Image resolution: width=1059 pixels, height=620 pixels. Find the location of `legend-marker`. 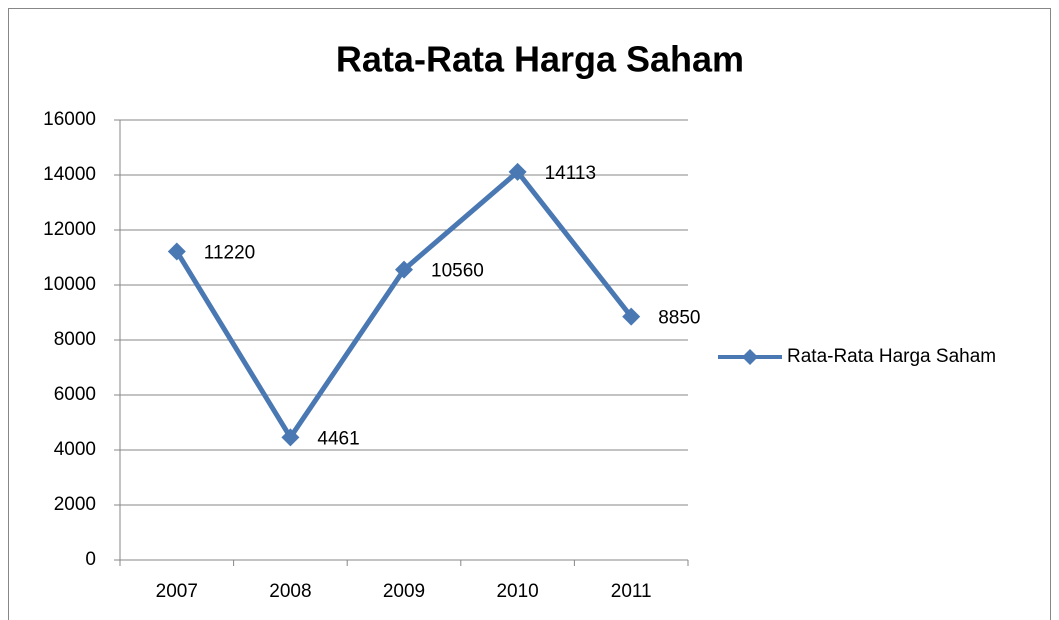

legend-marker is located at coordinates (750, 357).